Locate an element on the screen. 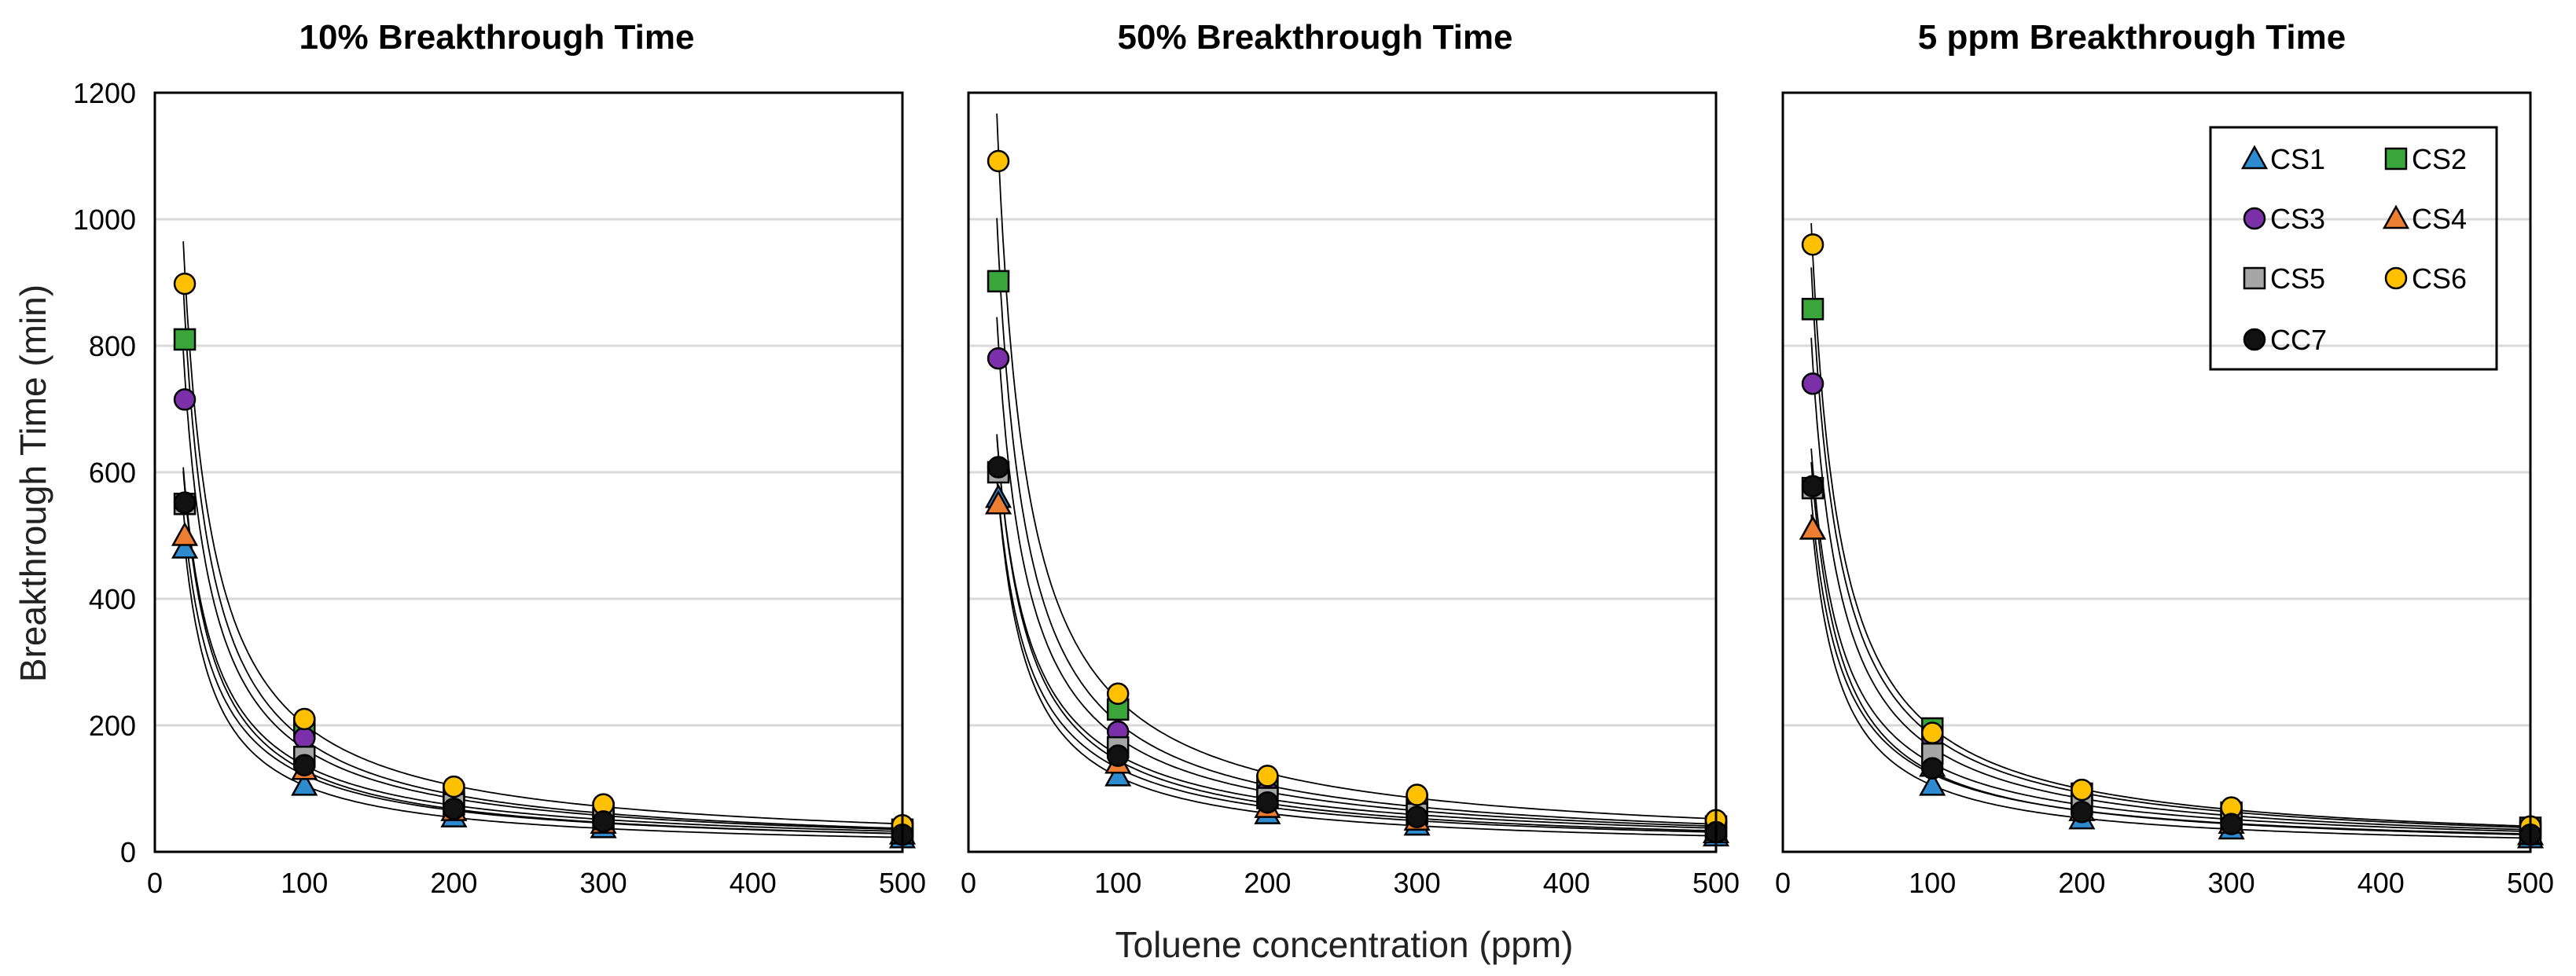 This screenshot has width=2576, height=976. legend-marker-cs3 is located at coordinates (2254, 218).